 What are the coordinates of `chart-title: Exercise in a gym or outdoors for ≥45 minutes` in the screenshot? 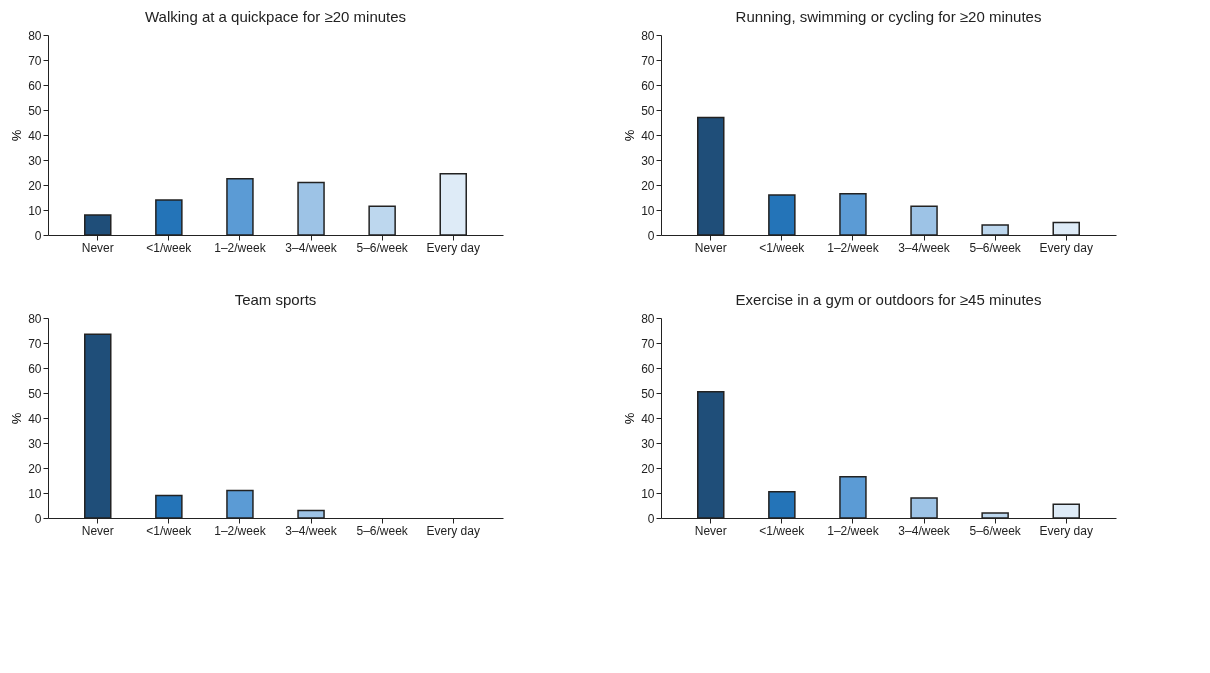 It's located at (888, 299).